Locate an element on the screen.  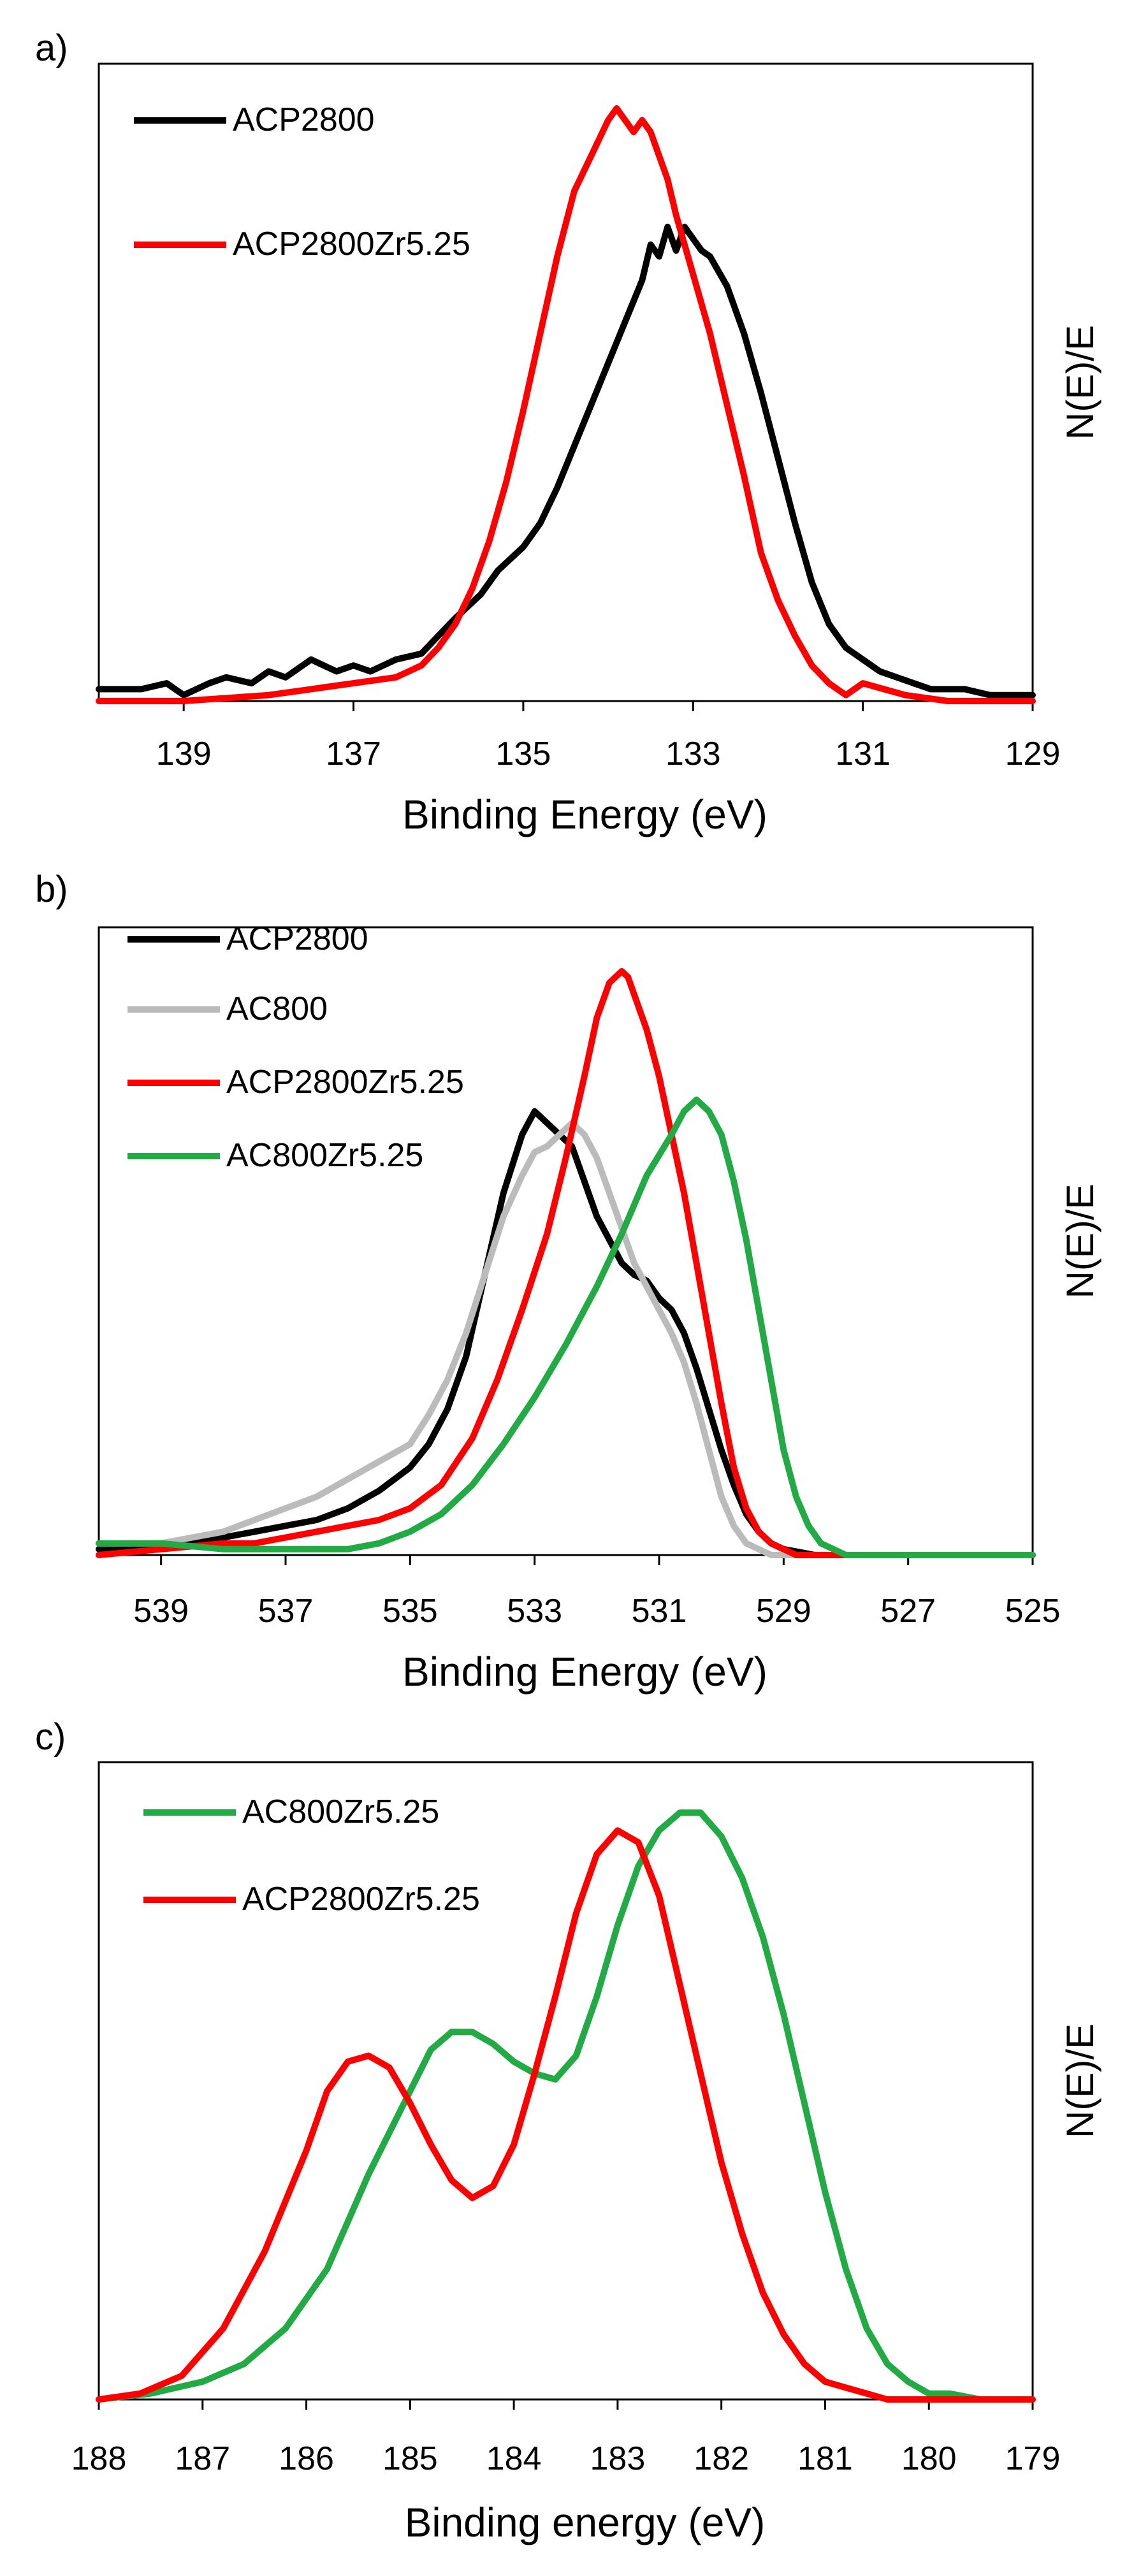
x-tick-label: 180 is located at coordinates (929, 2458).